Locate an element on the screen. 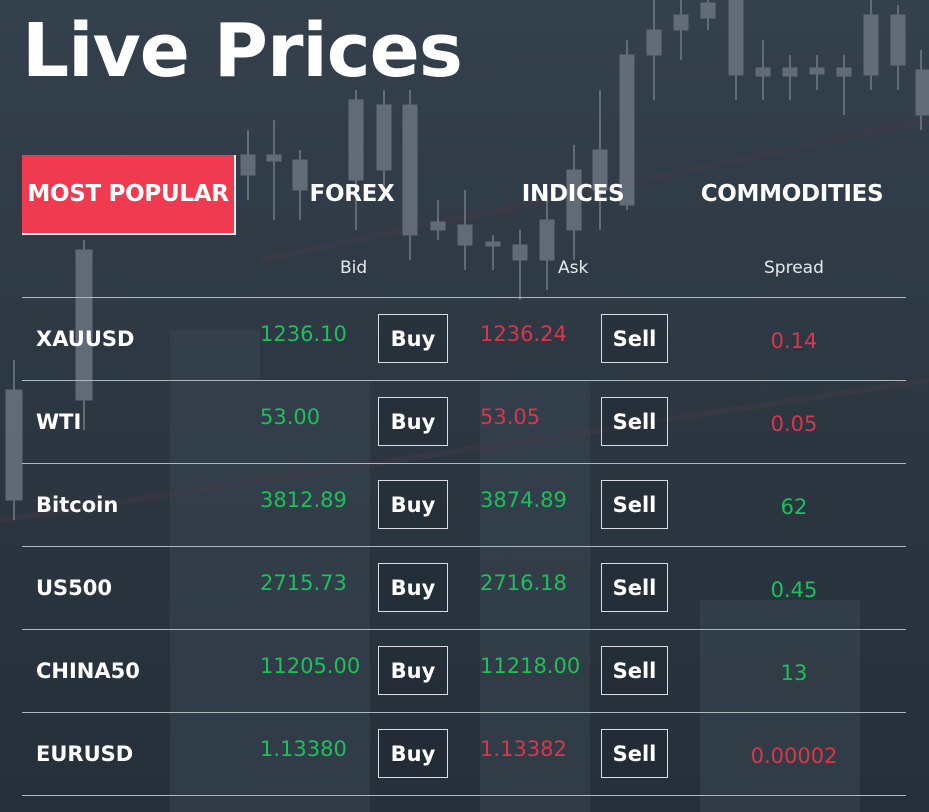  ask-price: 2716.18 is located at coordinates (523, 583).